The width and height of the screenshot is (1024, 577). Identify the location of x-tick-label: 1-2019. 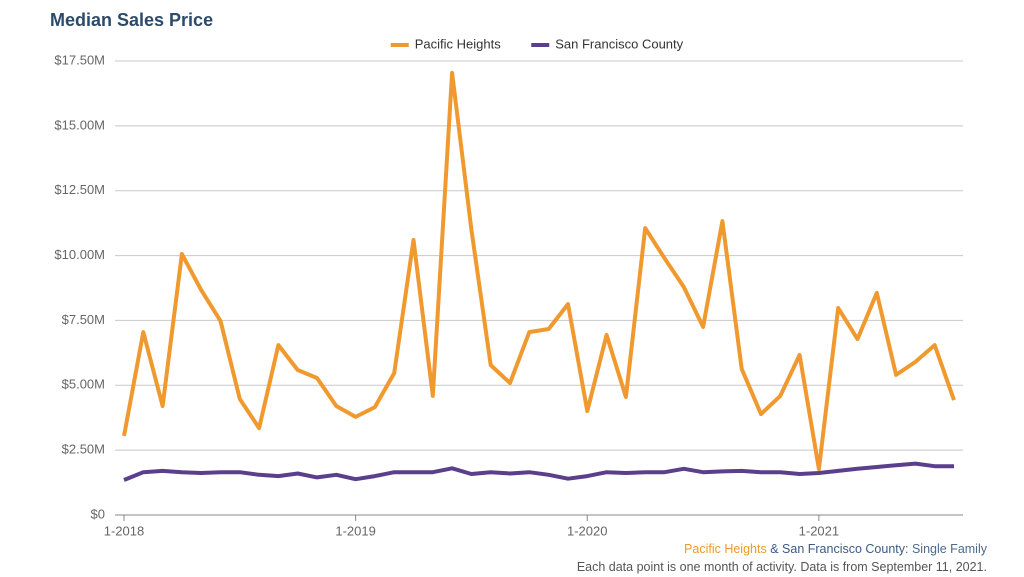
(355, 530).